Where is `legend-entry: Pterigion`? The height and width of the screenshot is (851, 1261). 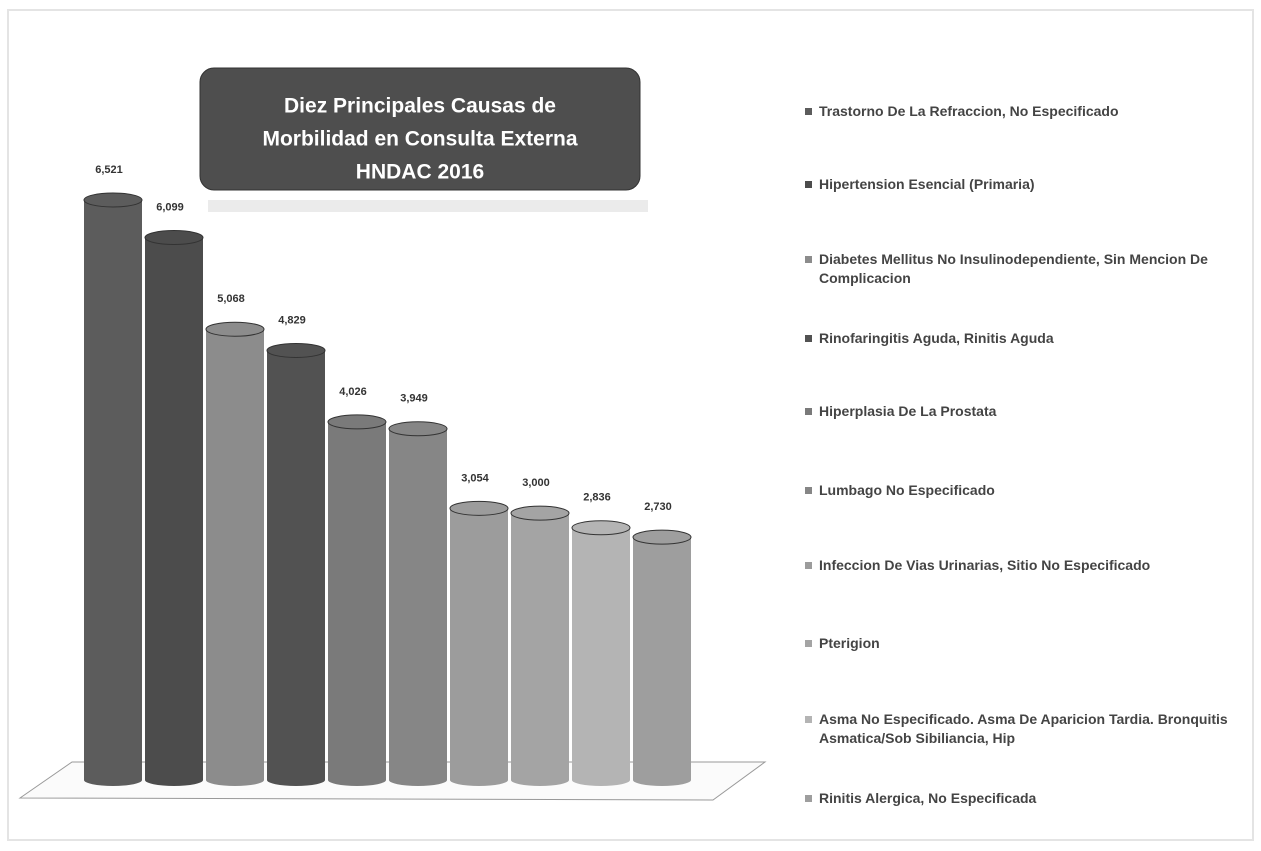 legend-entry: Pterigion is located at coordinates (1020, 643).